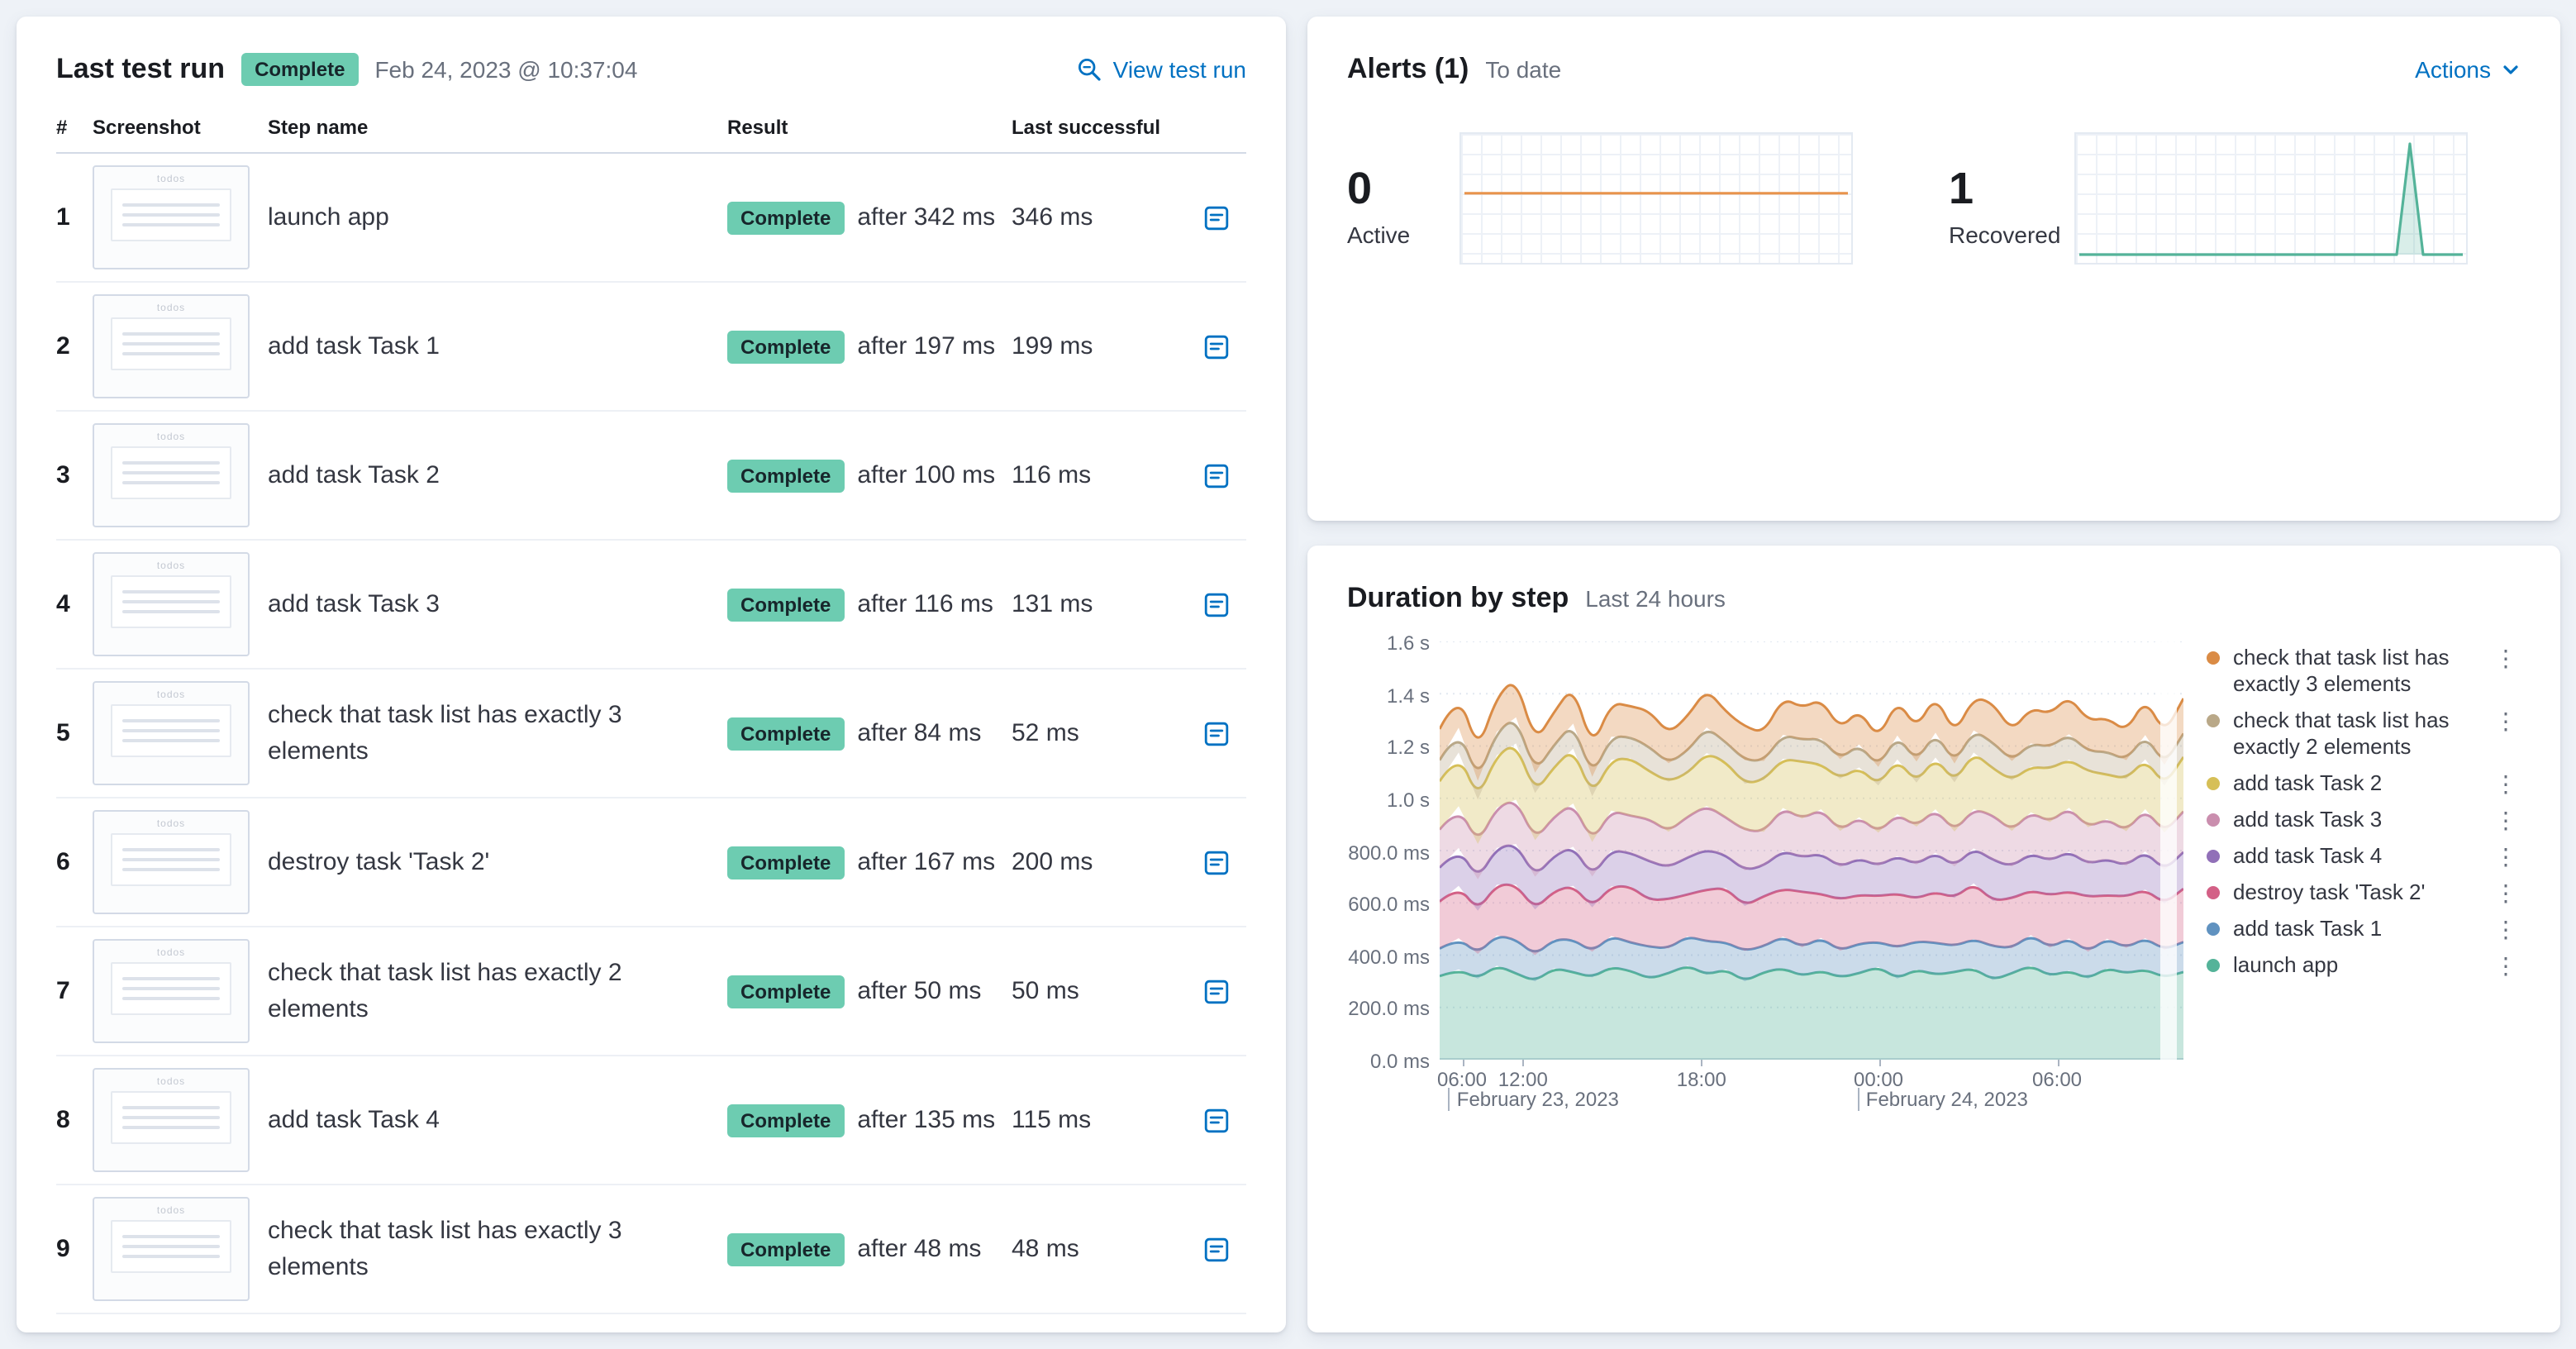 The image size is (2576, 1349). Describe the element at coordinates (1162, 69) in the screenshot. I see `view-test-run-link: View test run` at that location.